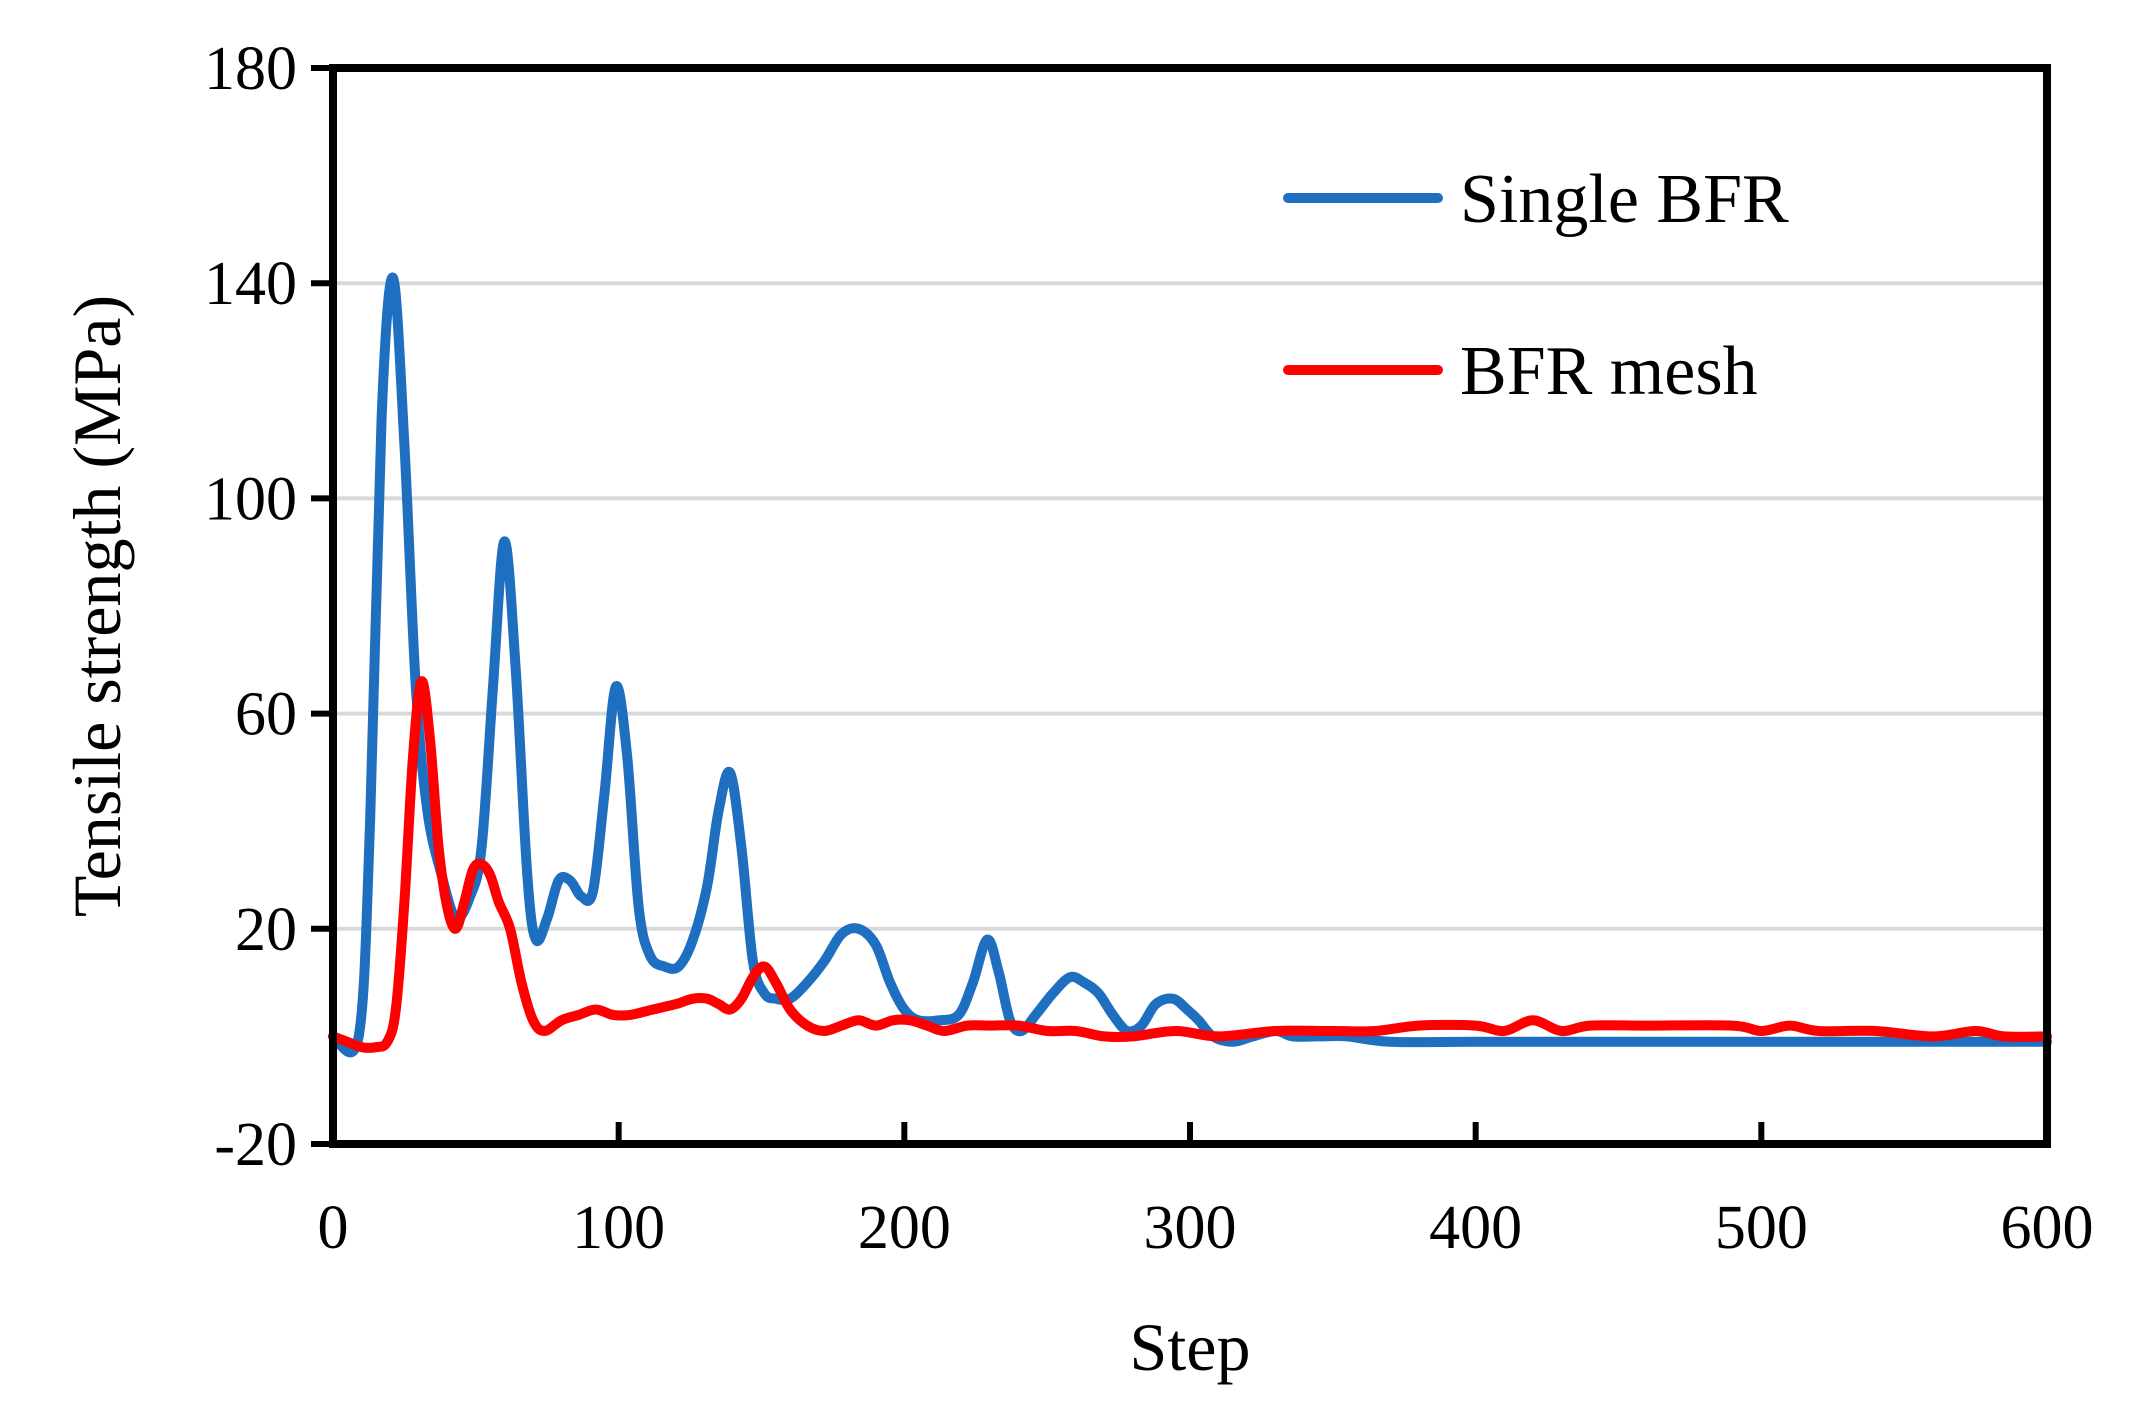 This screenshot has width=2136, height=1416. What do you see at coordinates (250, 284) in the screenshot?
I see `y-tick-label-4: 140` at bounding box center [250, 284].